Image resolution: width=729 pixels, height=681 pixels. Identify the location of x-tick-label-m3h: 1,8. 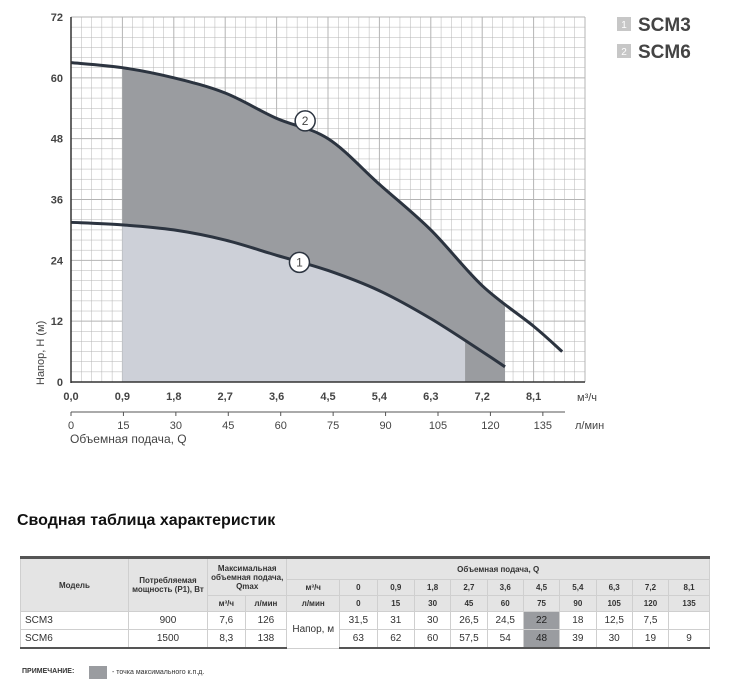
(173, 397).